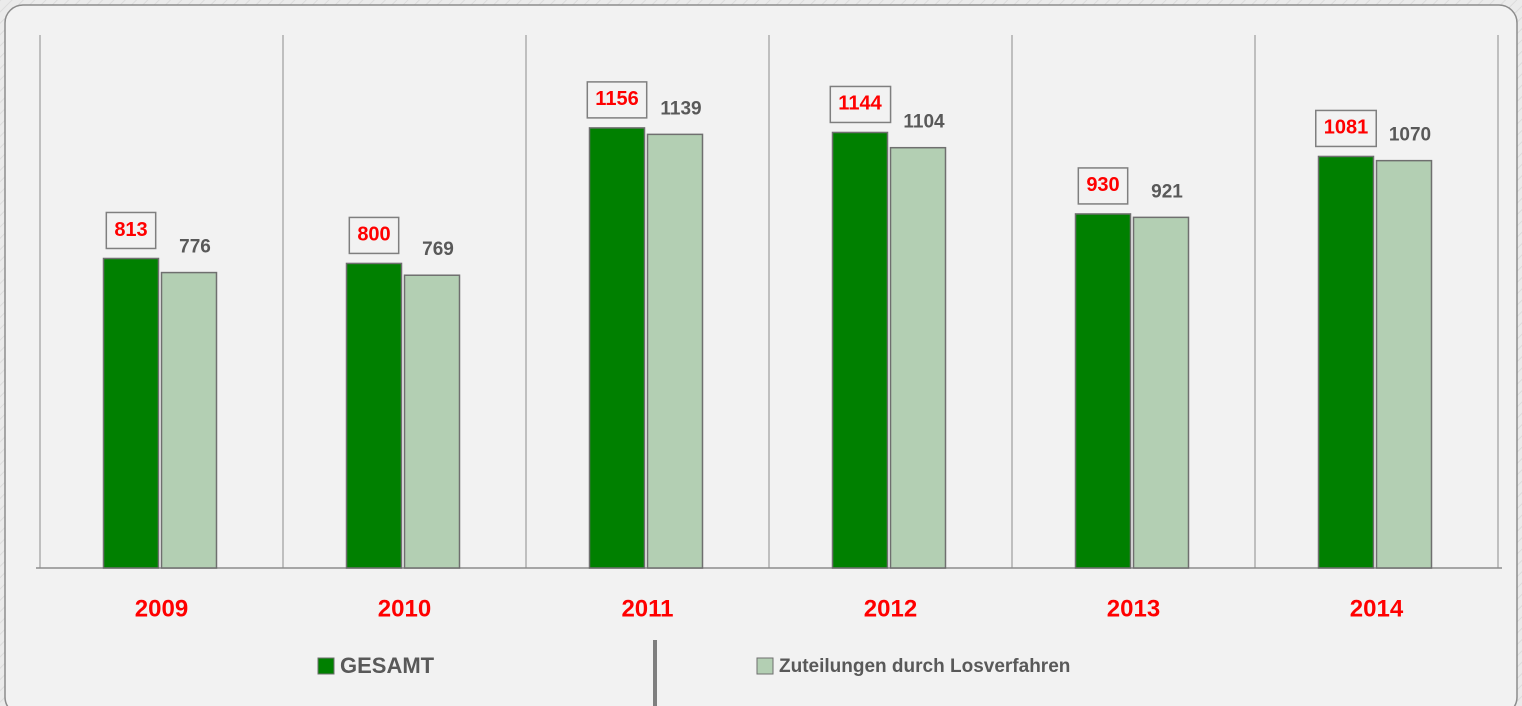 The image size is (1522, 706). I want to click on value-label: 930, so click(1102, 185).